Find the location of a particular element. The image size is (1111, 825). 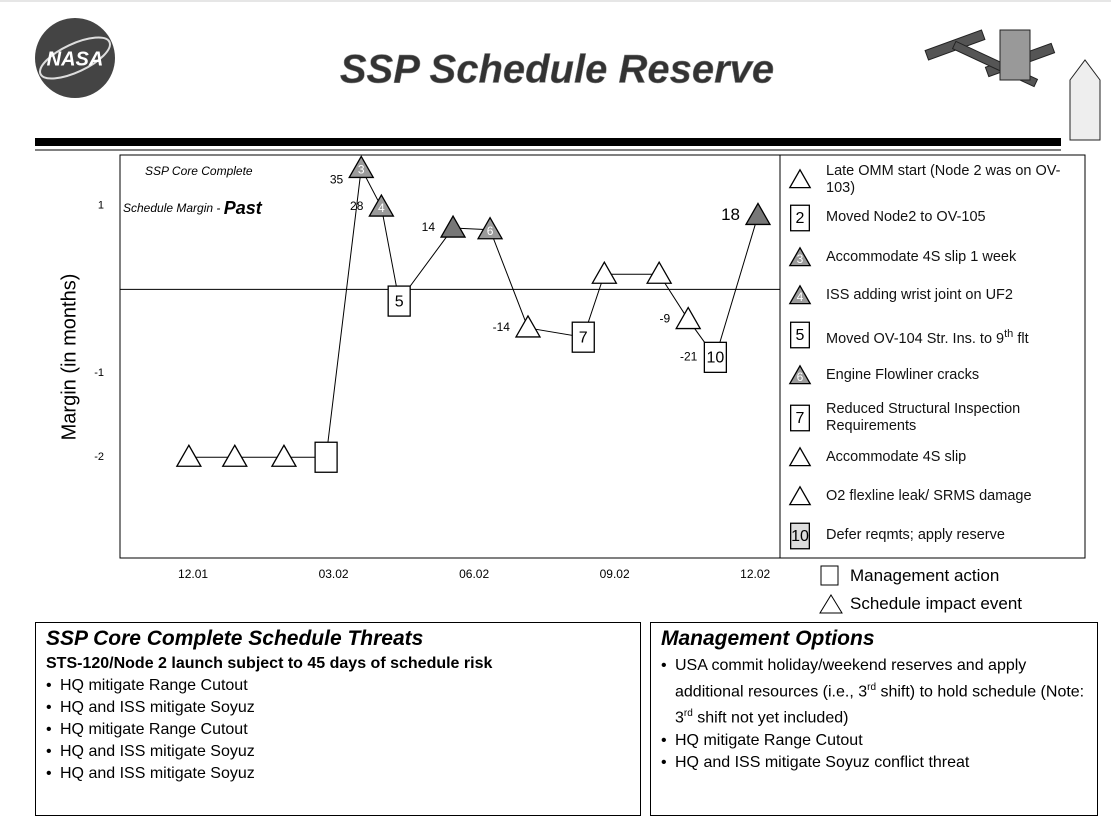

day-label: 35 is located at coordinates (337, 180).